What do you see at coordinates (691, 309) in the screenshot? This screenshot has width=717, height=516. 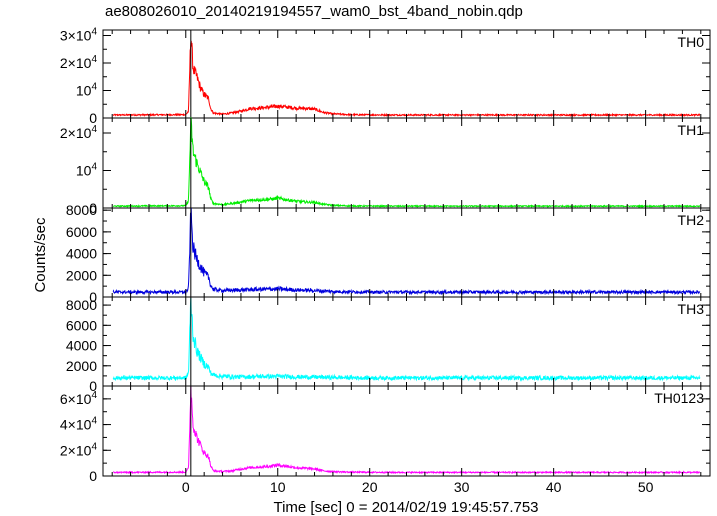 I see `series-label: TH3` at bounding box center [691, 309].